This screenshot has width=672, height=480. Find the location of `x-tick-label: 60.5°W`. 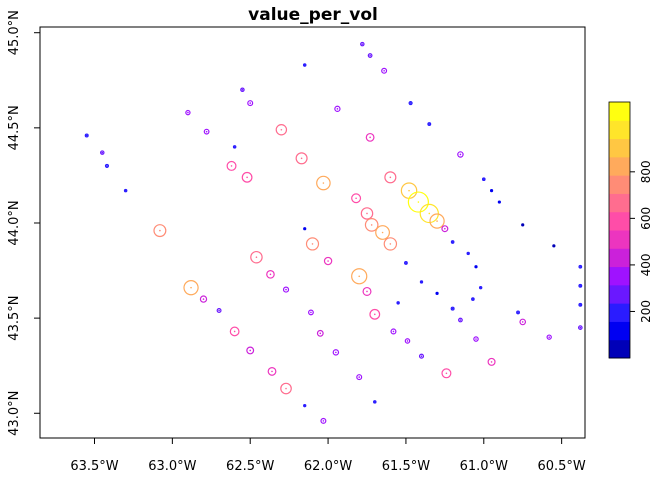

x-tick-label: 60.5°W is located at coordinates (561, 466).